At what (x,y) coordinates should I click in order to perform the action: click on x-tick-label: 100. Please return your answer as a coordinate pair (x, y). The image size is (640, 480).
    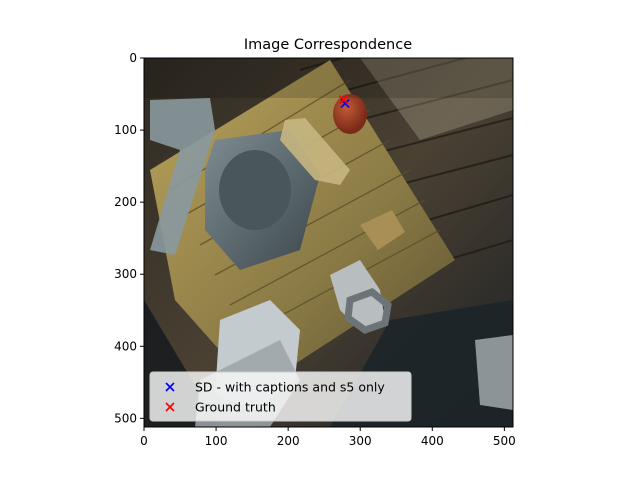
    Looking at the image, I should click on (216, 441).